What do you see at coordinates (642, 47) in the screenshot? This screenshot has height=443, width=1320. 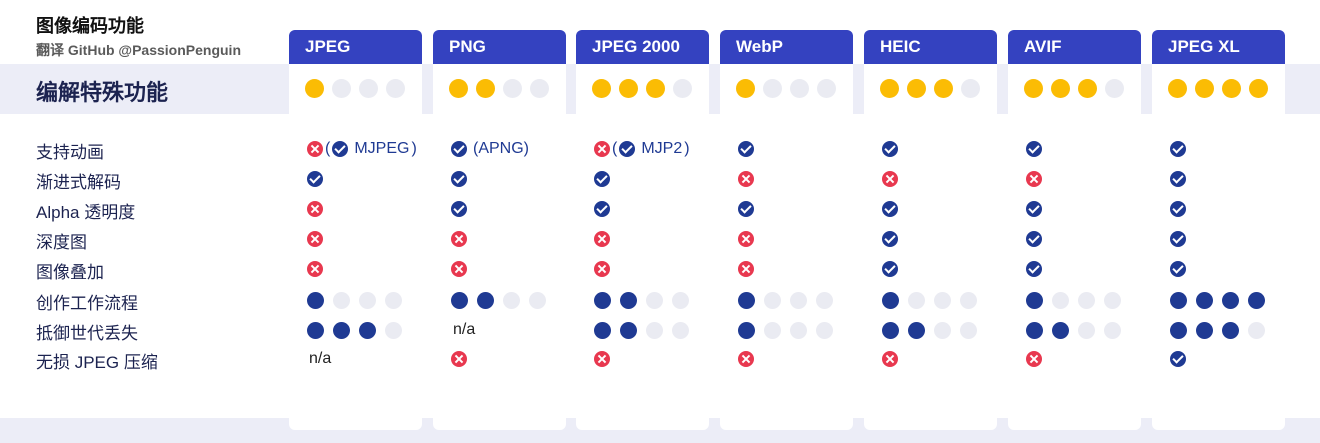 I see `column-header: JPEG 2000` at bounding box center [642, 47].